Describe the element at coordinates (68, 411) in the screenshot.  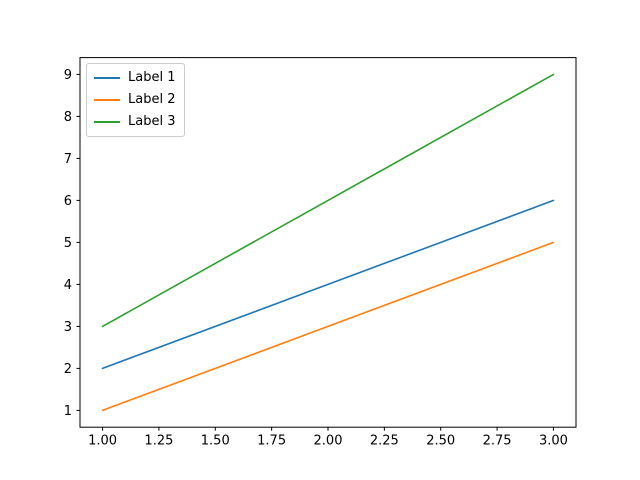
I see `y-tick-label: 1` at that location.